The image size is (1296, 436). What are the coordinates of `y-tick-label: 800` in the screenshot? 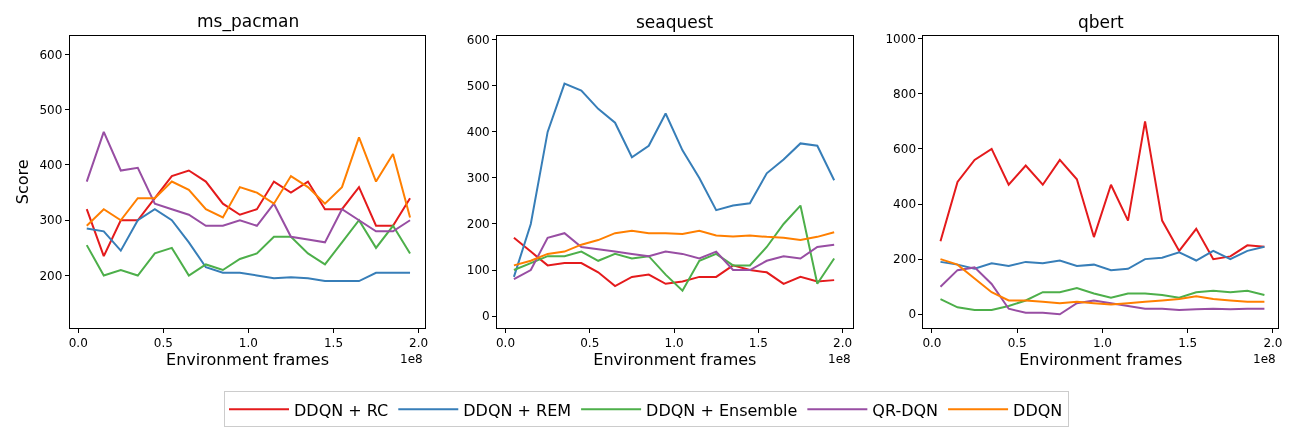 It's located at (905, 94).